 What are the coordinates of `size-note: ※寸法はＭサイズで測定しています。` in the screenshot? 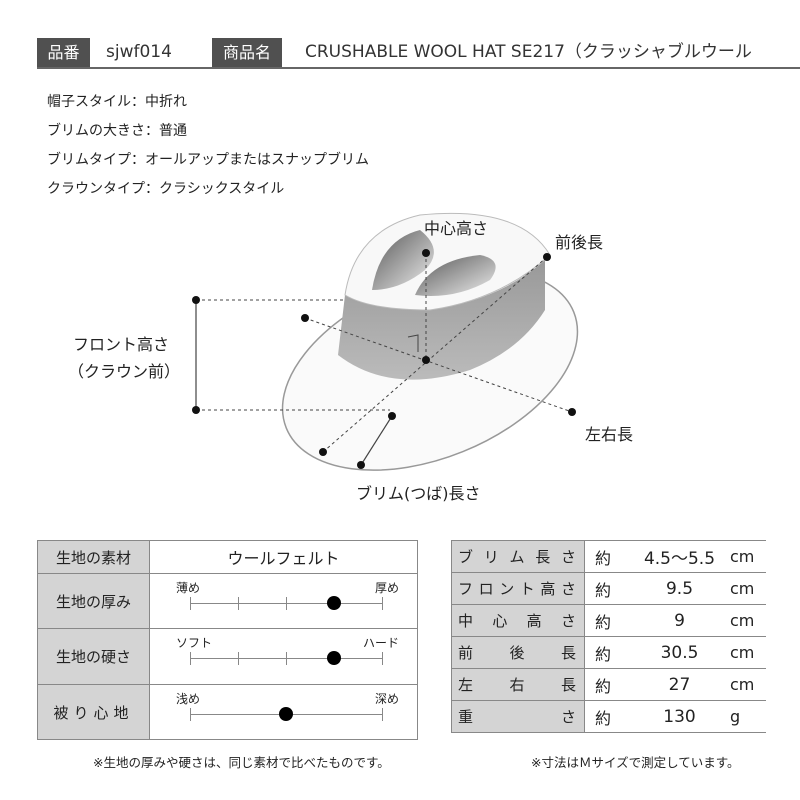 It's located at (635, 762).